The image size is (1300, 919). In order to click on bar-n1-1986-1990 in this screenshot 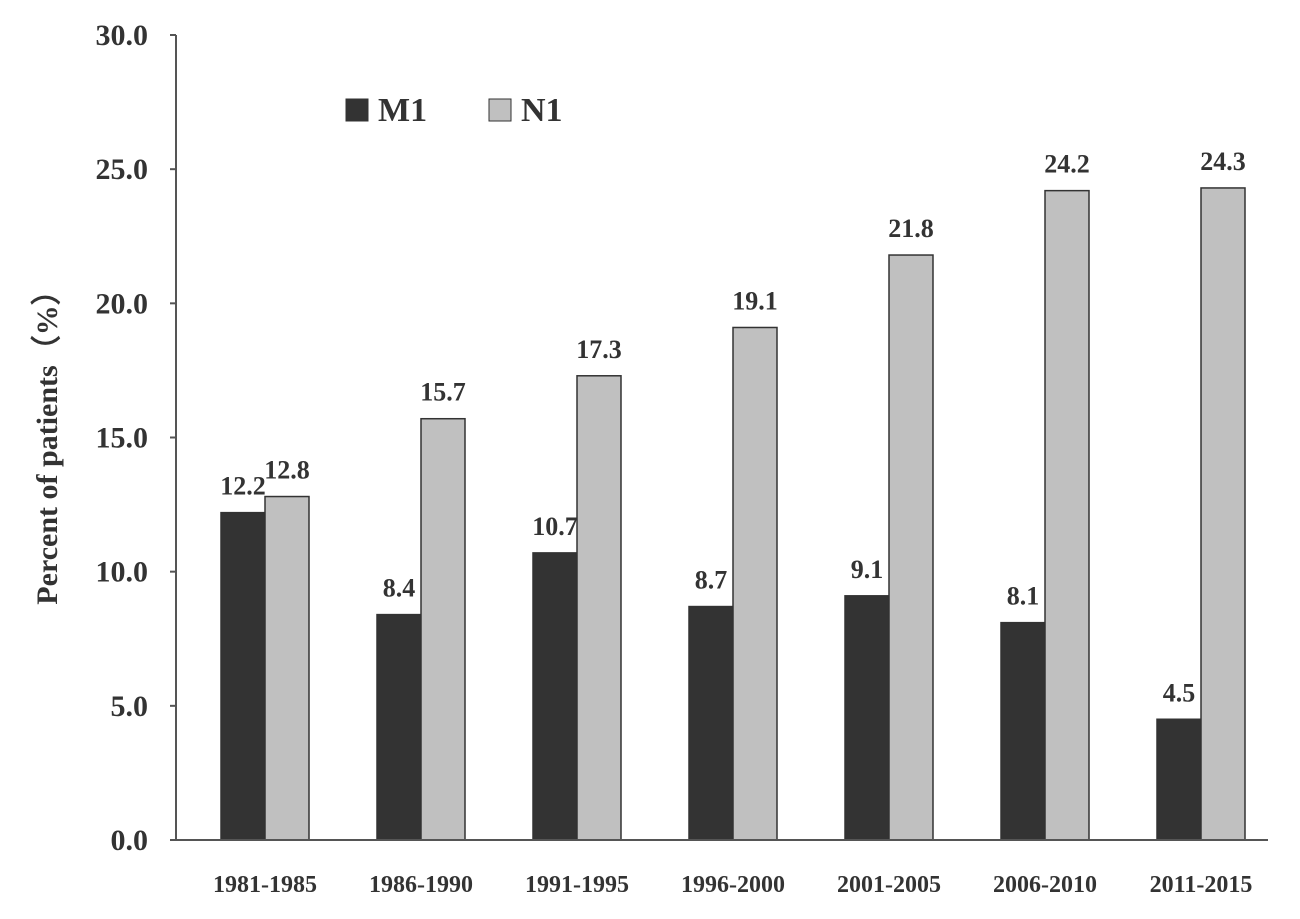, I will do `click(443, 629)`.